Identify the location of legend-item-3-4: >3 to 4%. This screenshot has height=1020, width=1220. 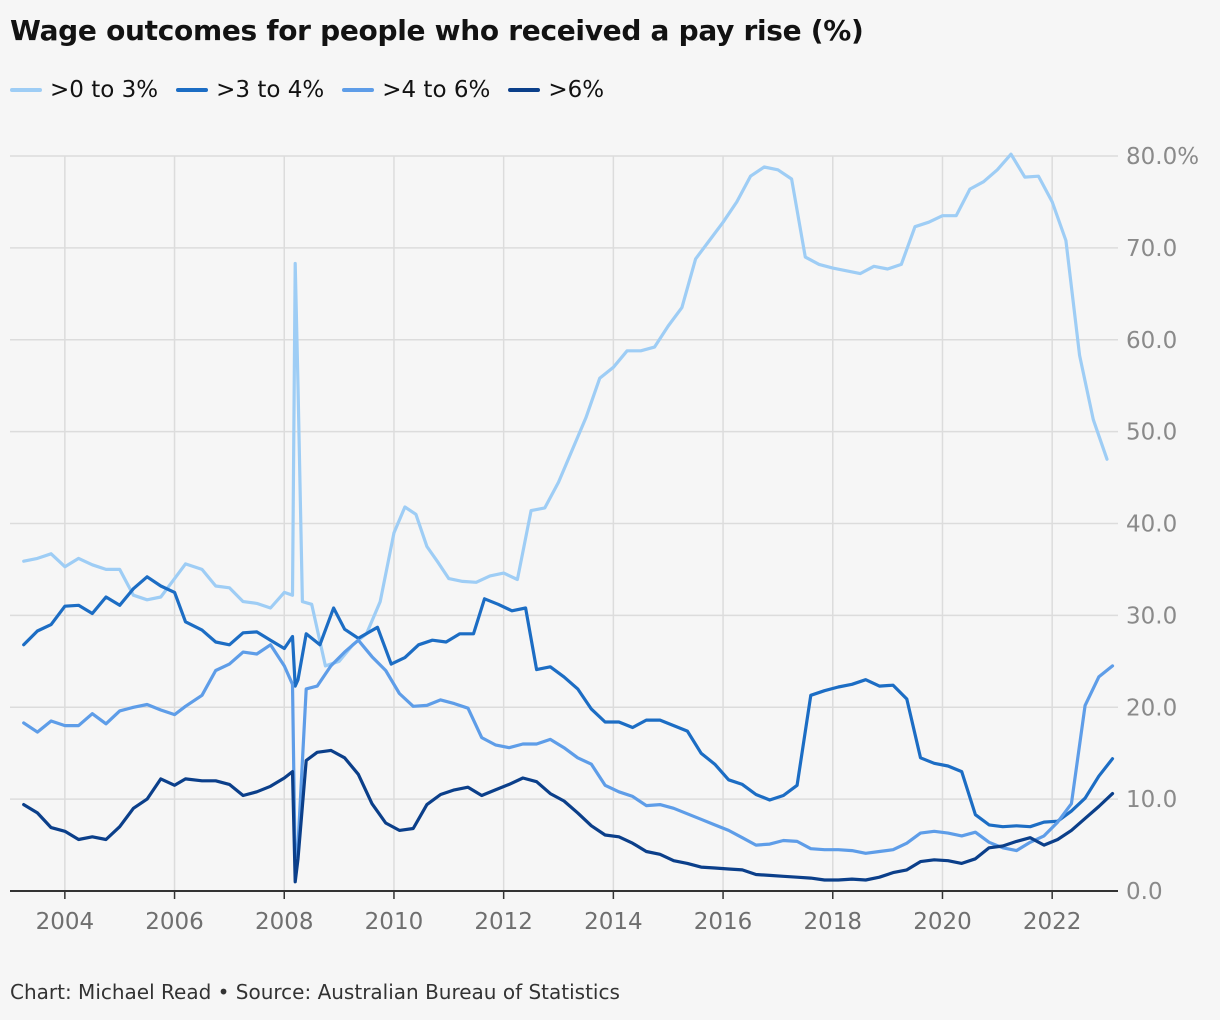
(250, 90).